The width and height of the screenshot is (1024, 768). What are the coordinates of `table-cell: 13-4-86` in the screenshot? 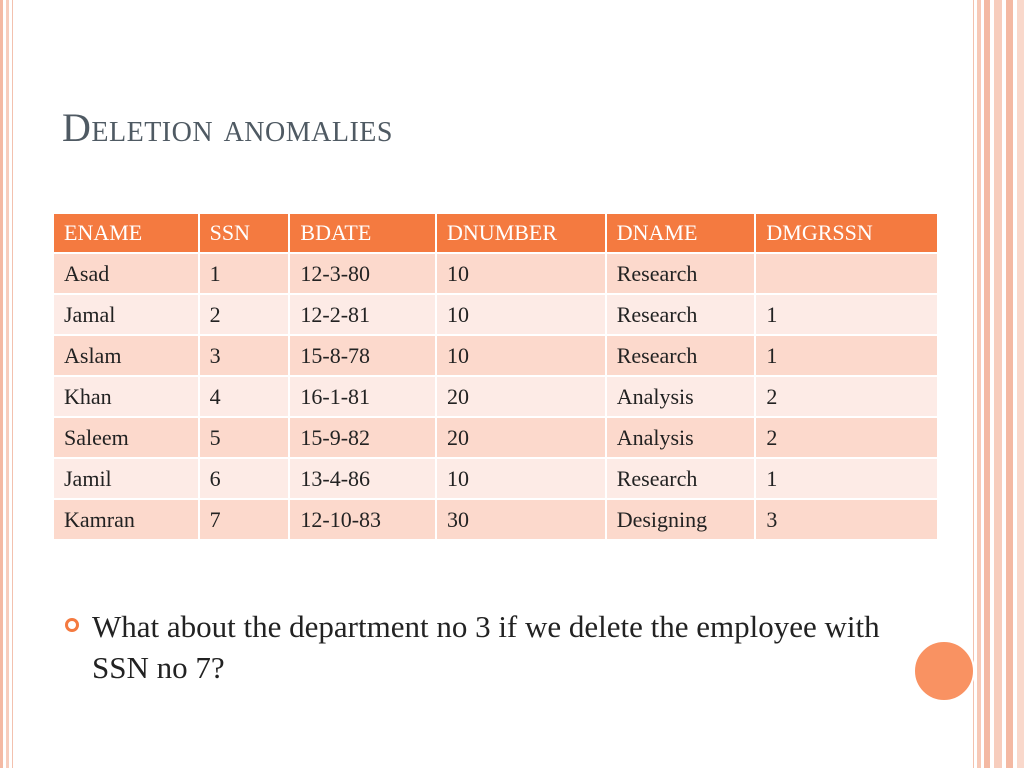 It's located at (363, 478).